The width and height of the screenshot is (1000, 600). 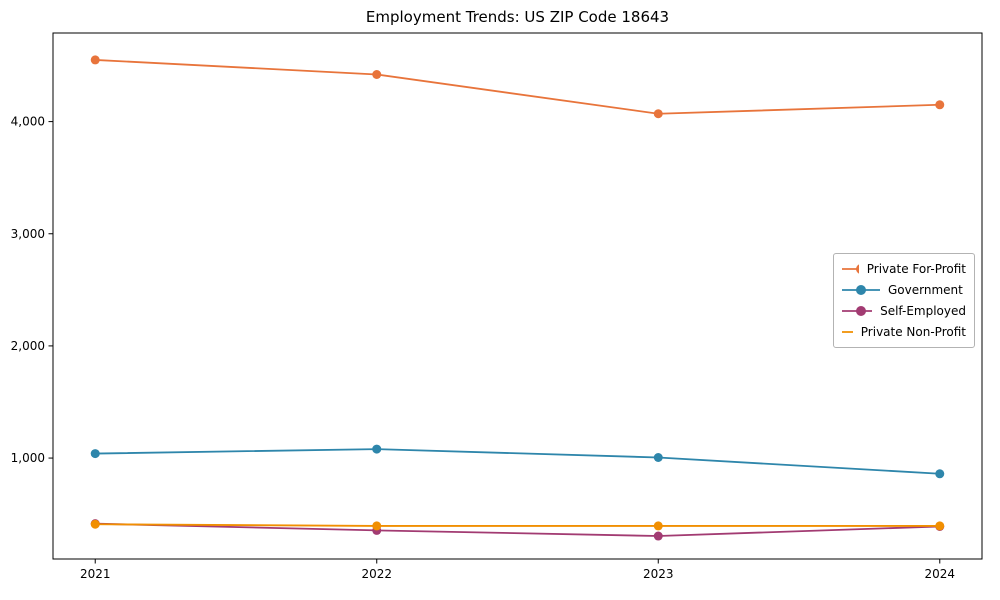 What do you see at coordinates (517, 17) in the screenshot?
I see `chart-title: Employment Trends: US ZIP Code 18643` at bounding box center [517, 17].